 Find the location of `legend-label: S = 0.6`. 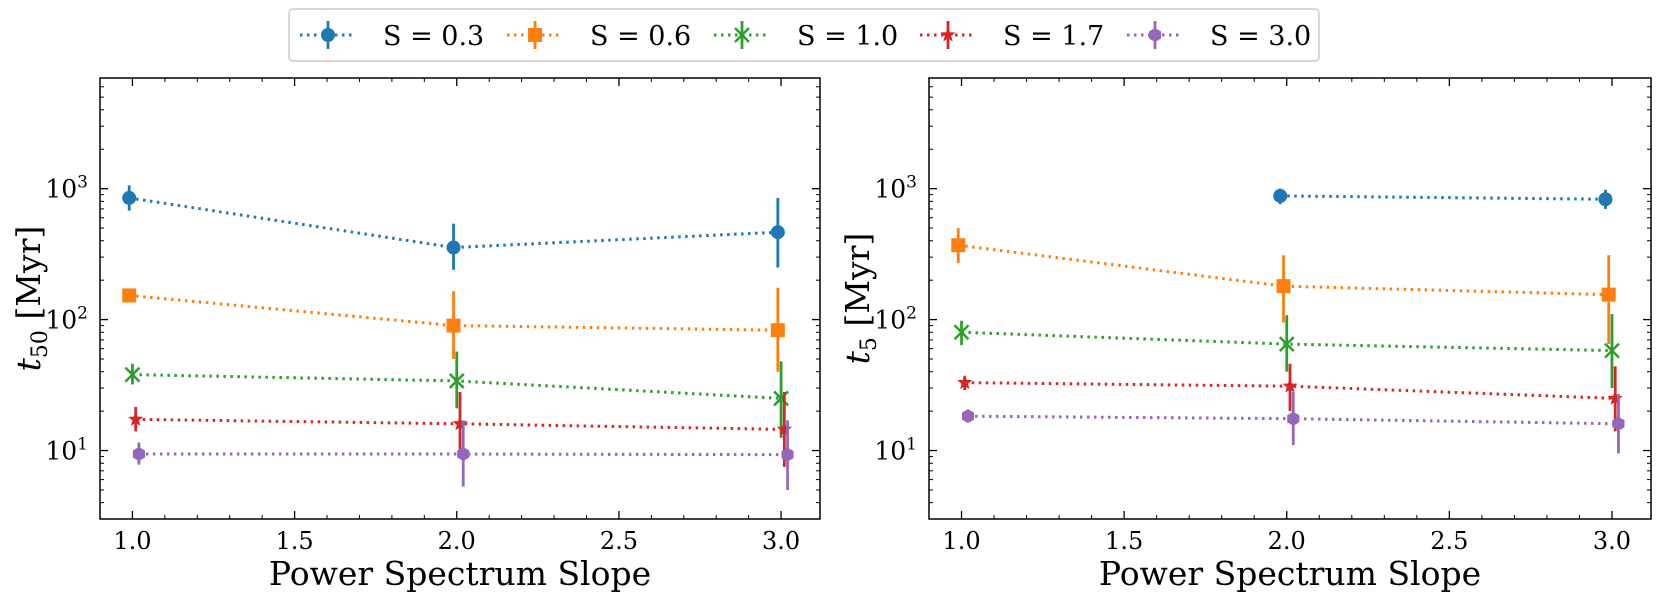

legend-label: S = 0.6 is located at coordinates (640, 36).